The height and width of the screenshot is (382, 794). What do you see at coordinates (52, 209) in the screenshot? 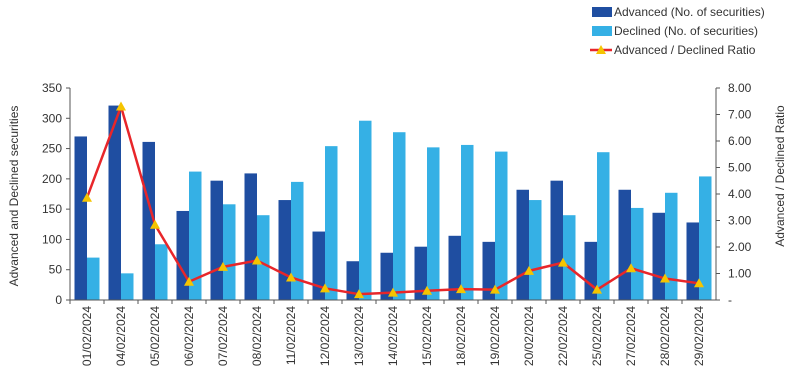
I see `y-tick-label: 150` at bounding box center [52, 209].